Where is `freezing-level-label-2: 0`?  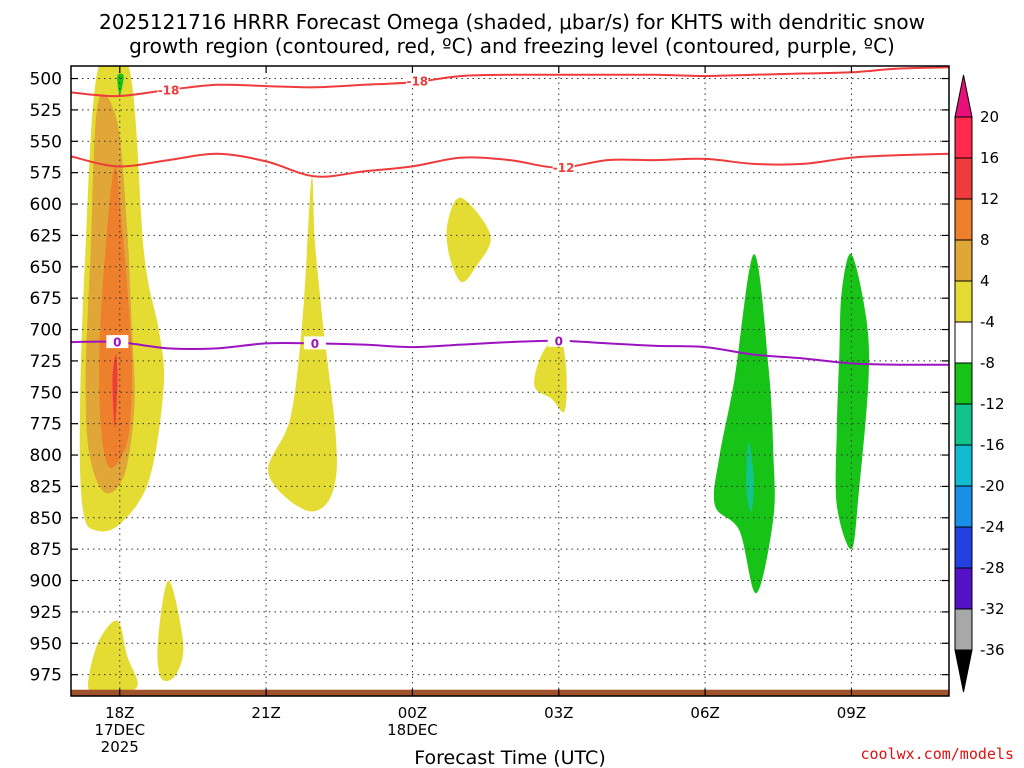 freezing-level-label-2: 0 is located at coordinates (559, 341).